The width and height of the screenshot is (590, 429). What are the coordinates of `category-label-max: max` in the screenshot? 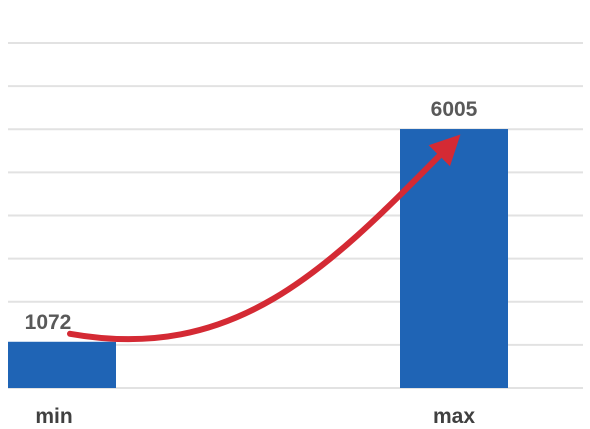 It's located at (454, 416).